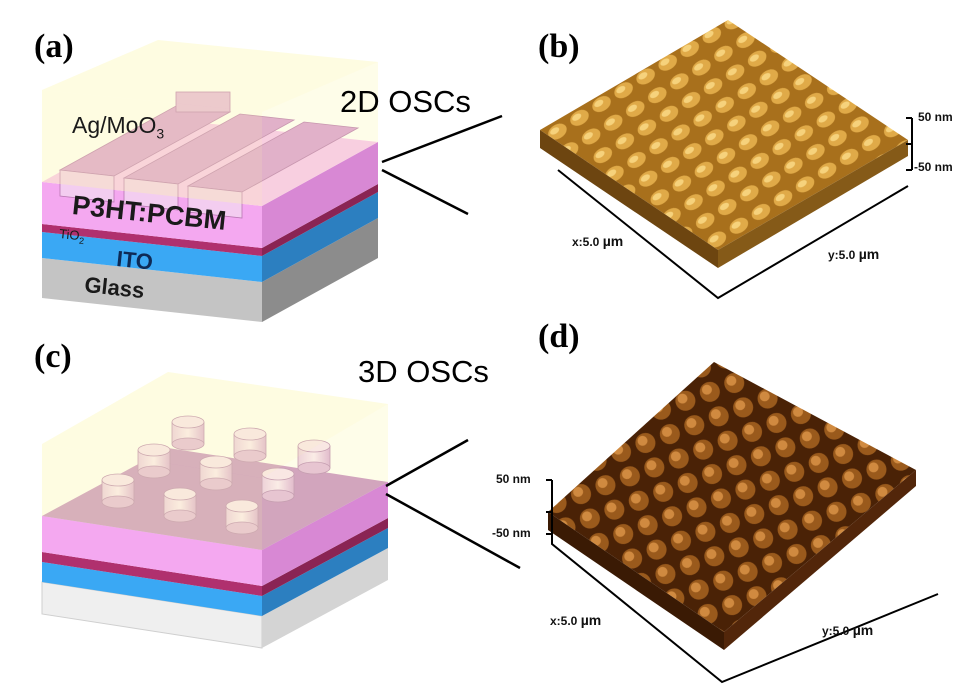  I want to click on tio2-layer-side, so click(320, 220).